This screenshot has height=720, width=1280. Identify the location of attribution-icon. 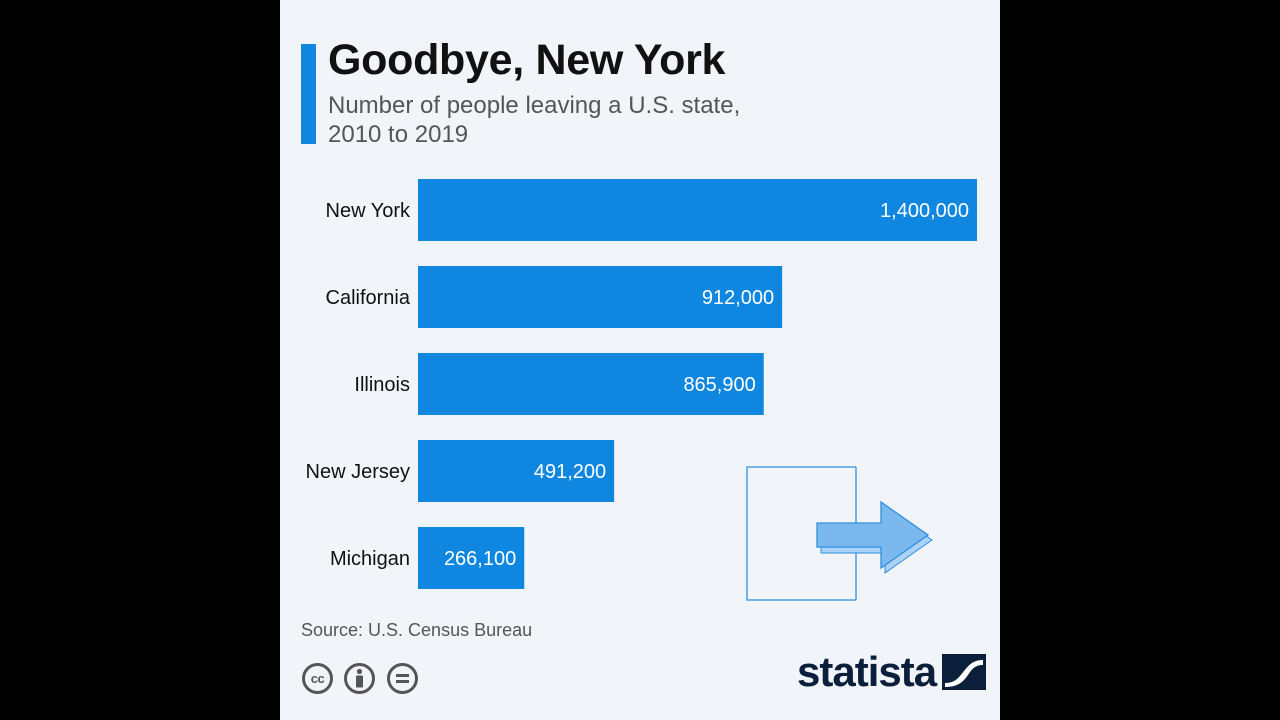
(359, 678).